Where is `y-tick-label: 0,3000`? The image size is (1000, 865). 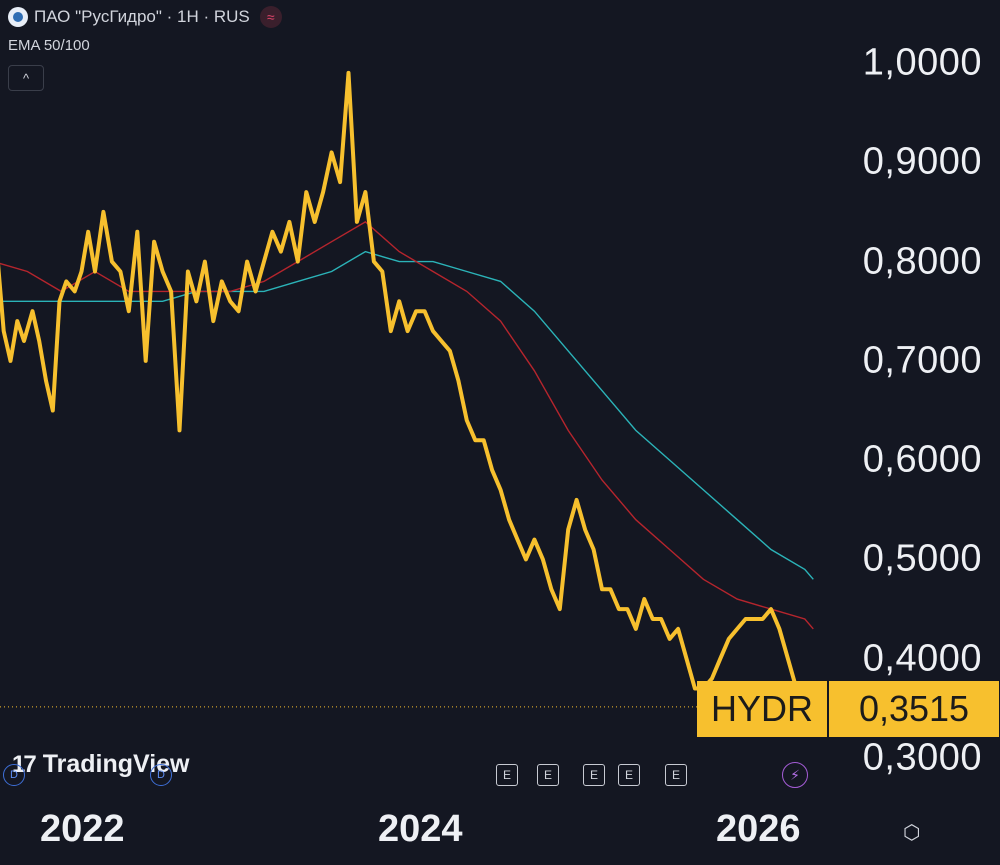
y-tick-label: 0,3000 is located at coordinates (922, 757).